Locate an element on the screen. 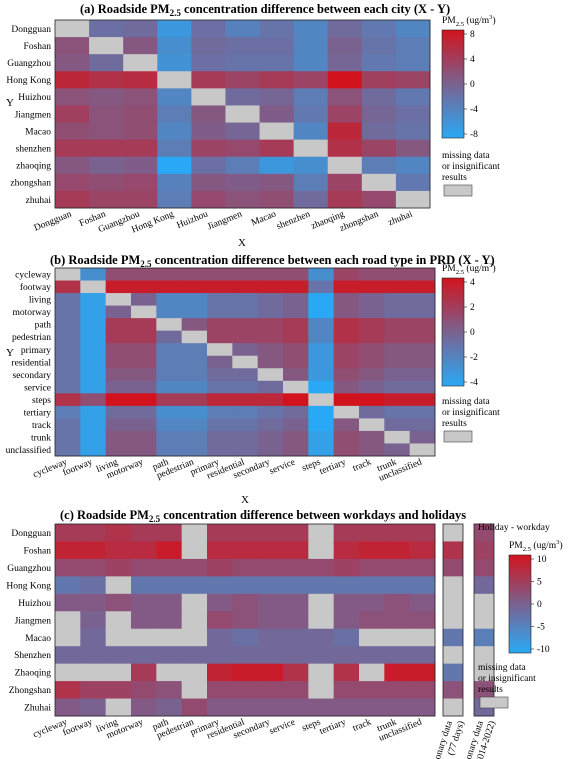 Image resolution: width=575 pixels, height=759 pixels. panel-b-colorbar-tick-label: 2 is located at coordinates (472, 308).